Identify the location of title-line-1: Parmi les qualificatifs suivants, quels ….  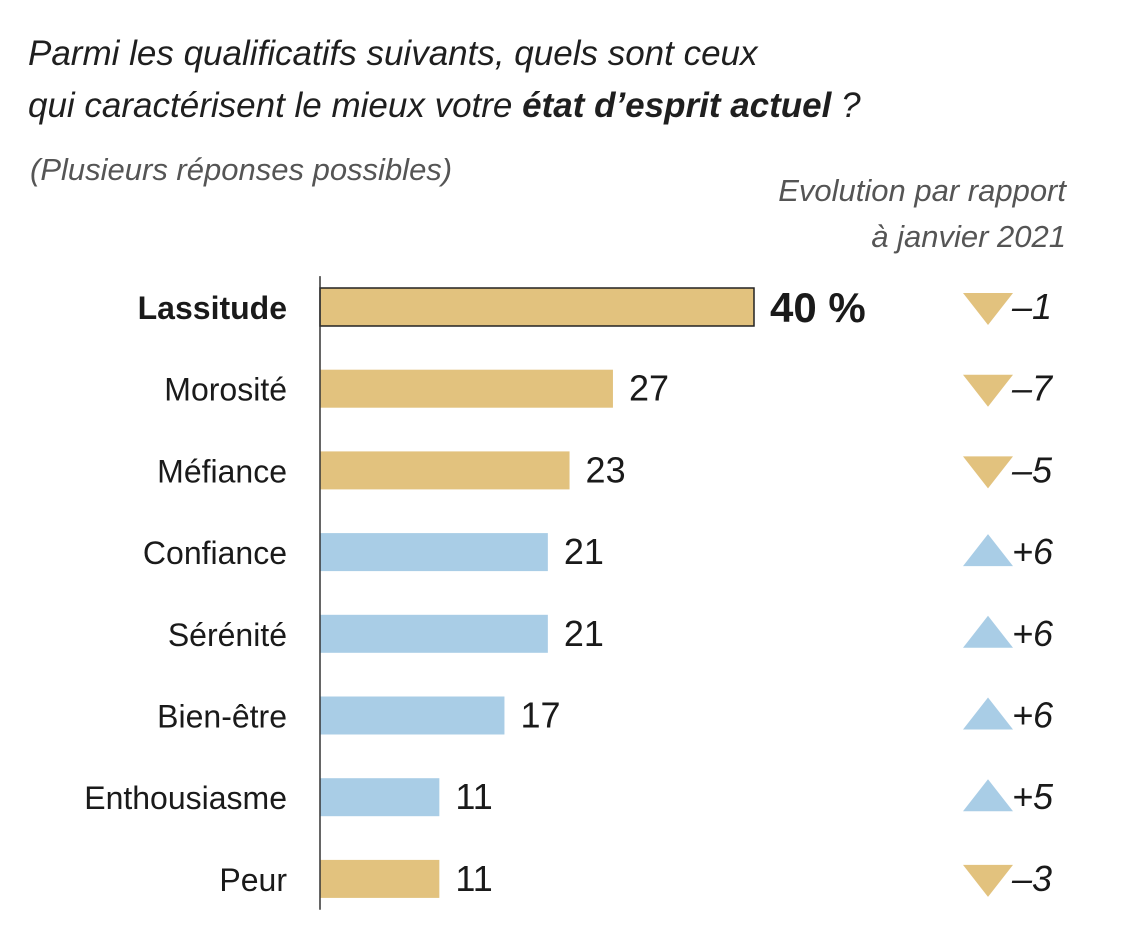
(393, 53).